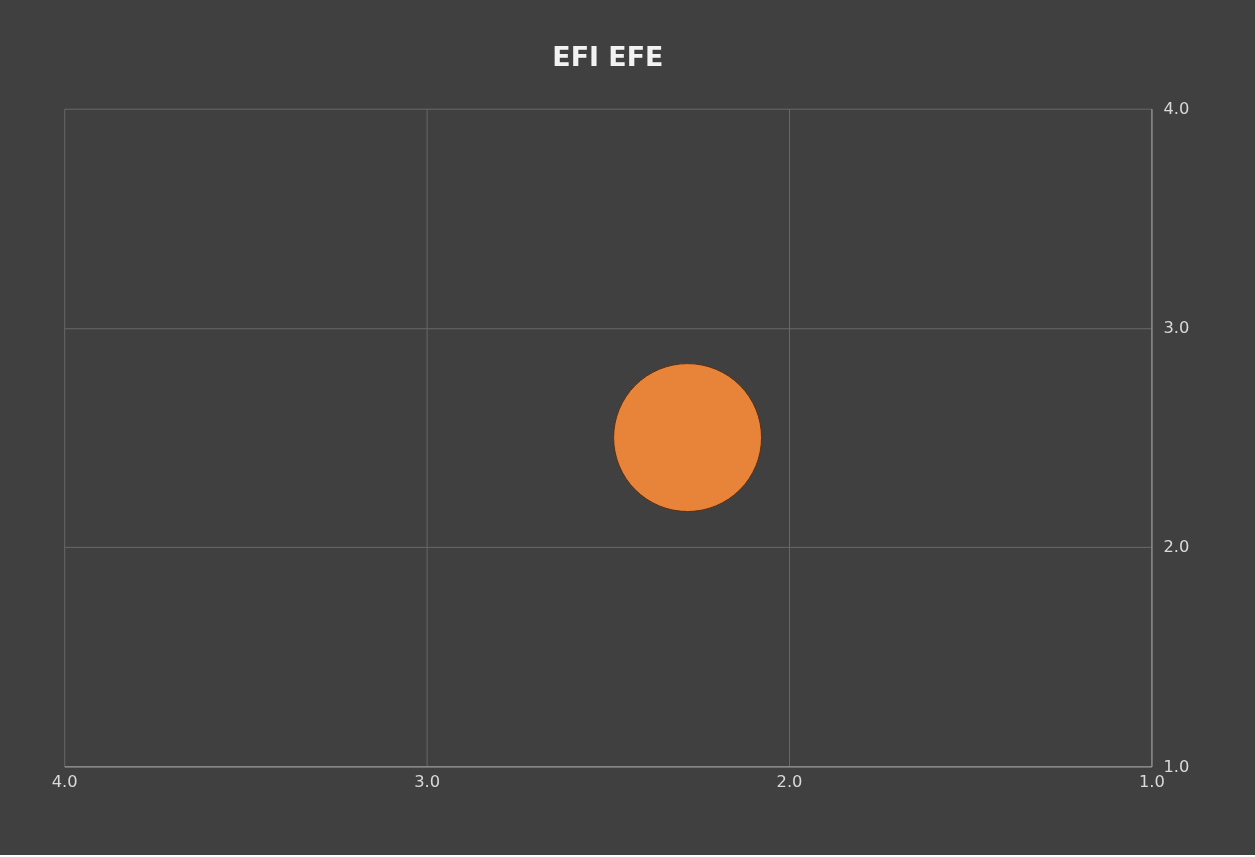  Describe the element at coordinates (789, 782) in the screenshot. I see `x-tick-label: 2.0` at that location.